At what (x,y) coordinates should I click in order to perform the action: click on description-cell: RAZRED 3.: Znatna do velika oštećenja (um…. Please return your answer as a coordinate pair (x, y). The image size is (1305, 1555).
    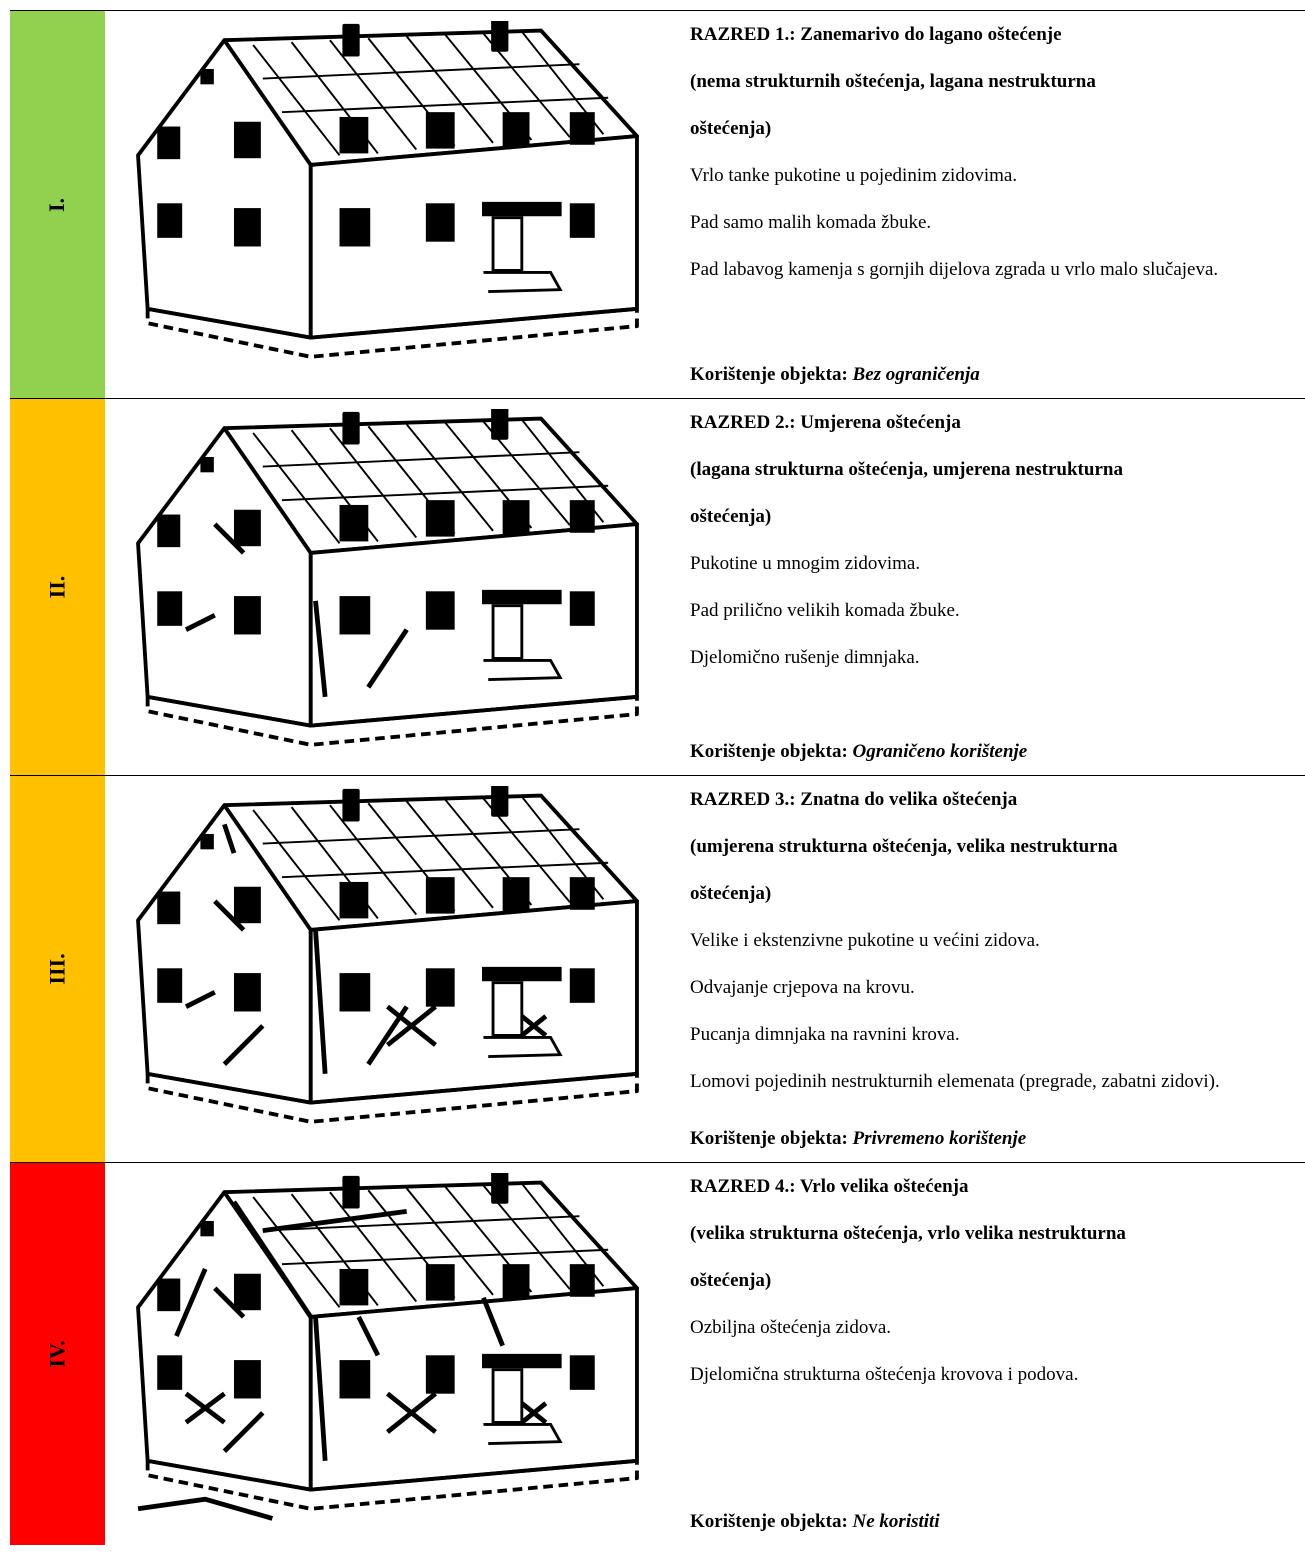
    Looking at the image, I should click on (992, 969).